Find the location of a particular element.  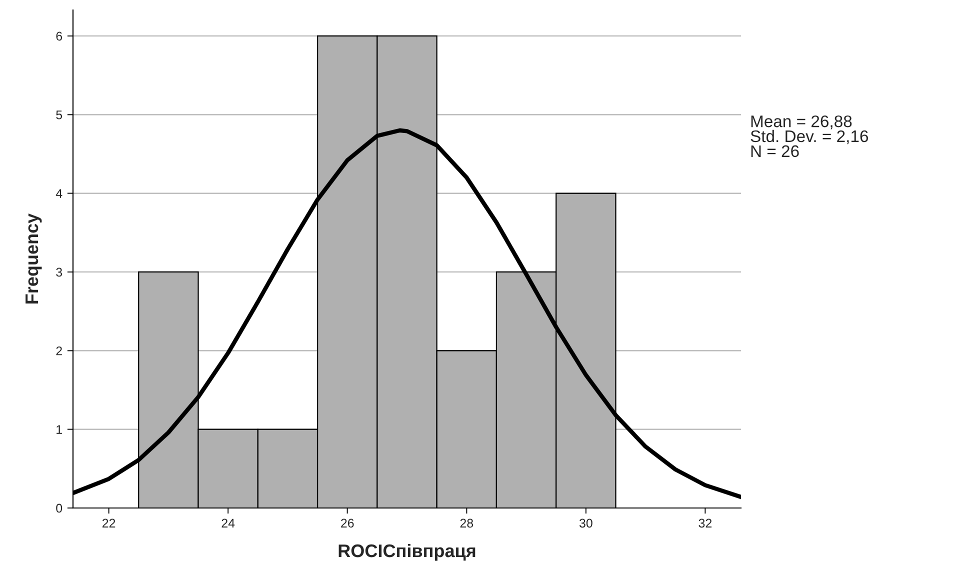

y-tick-label: 6 is located at coordinates (59, 36).